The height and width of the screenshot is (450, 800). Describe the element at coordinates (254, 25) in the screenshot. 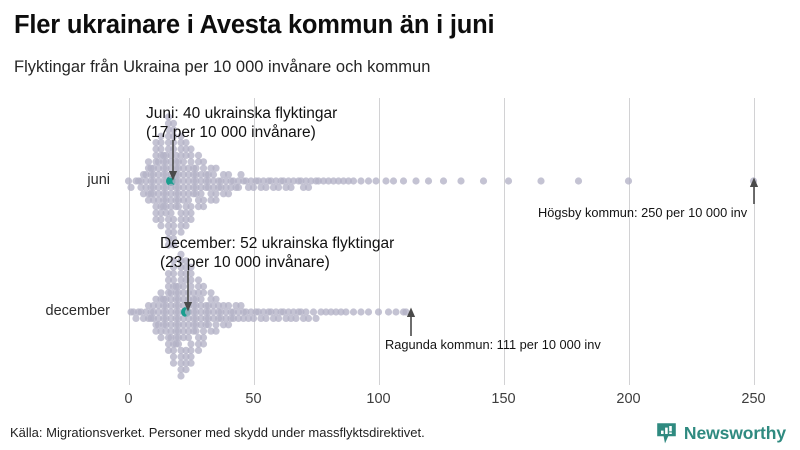

I see `page-title: Fler ukrainare i Avesta kommun än i juni` at that location.